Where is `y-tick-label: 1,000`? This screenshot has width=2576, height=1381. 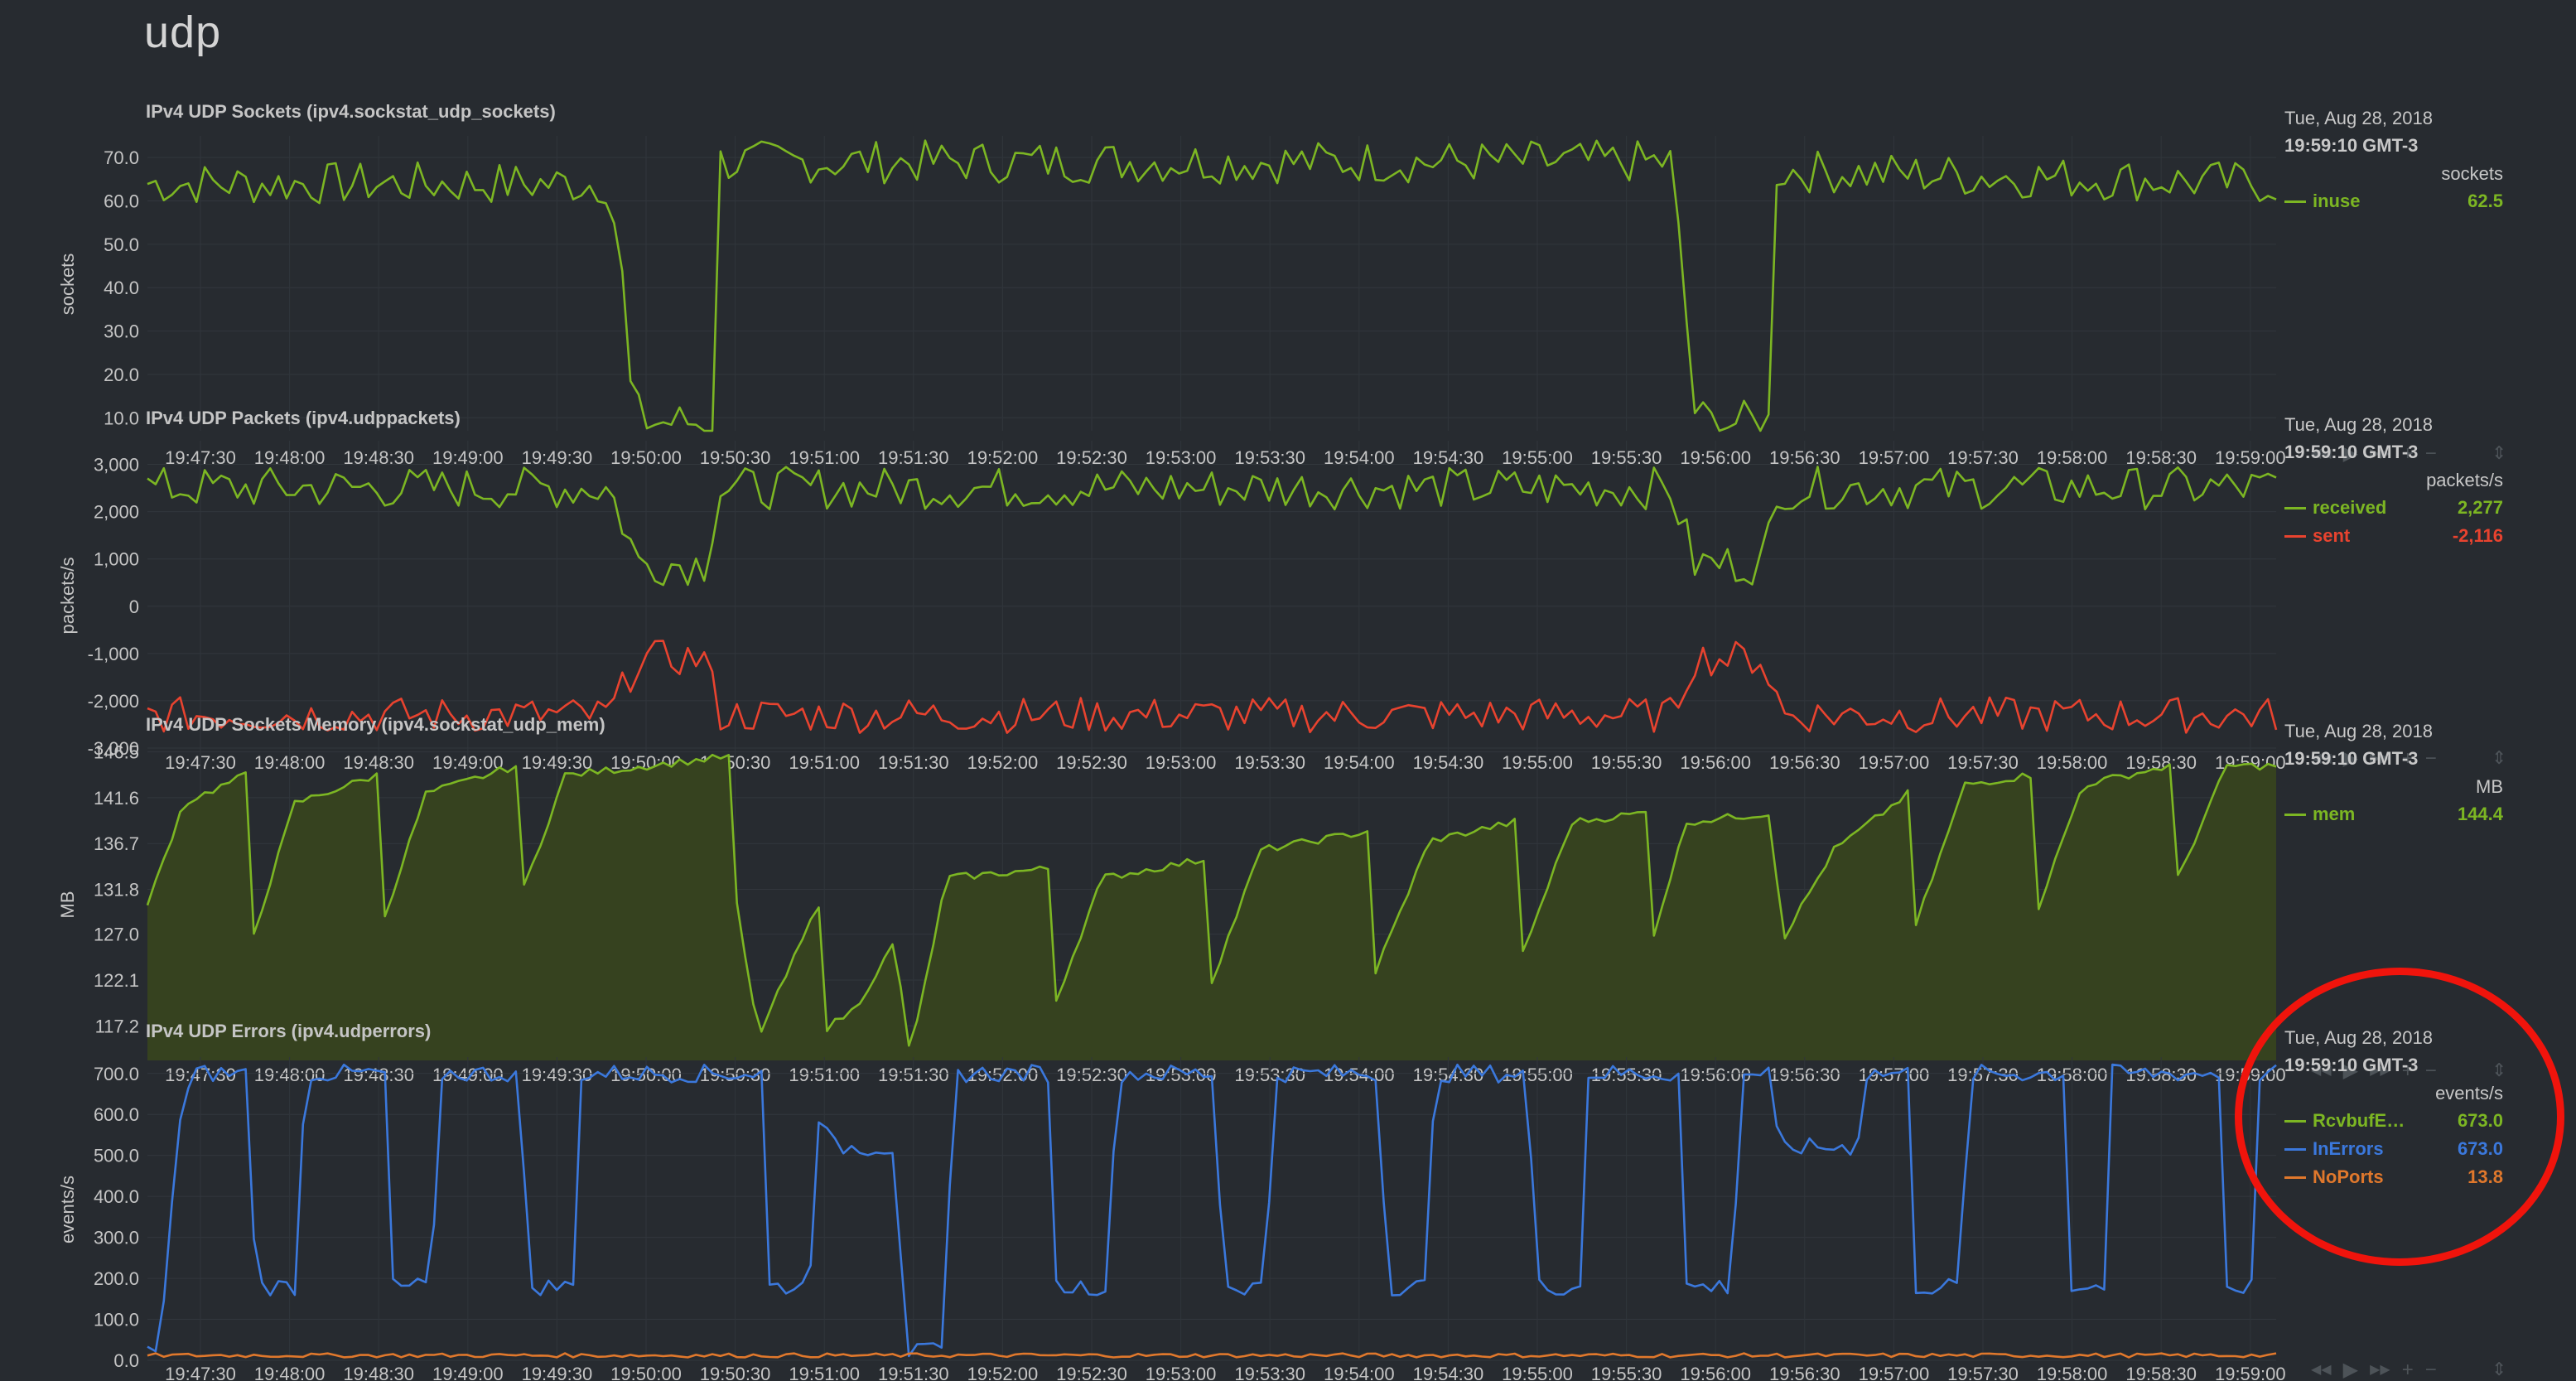
y-tick-label: 1,000 is located at coordinates (116, 559).